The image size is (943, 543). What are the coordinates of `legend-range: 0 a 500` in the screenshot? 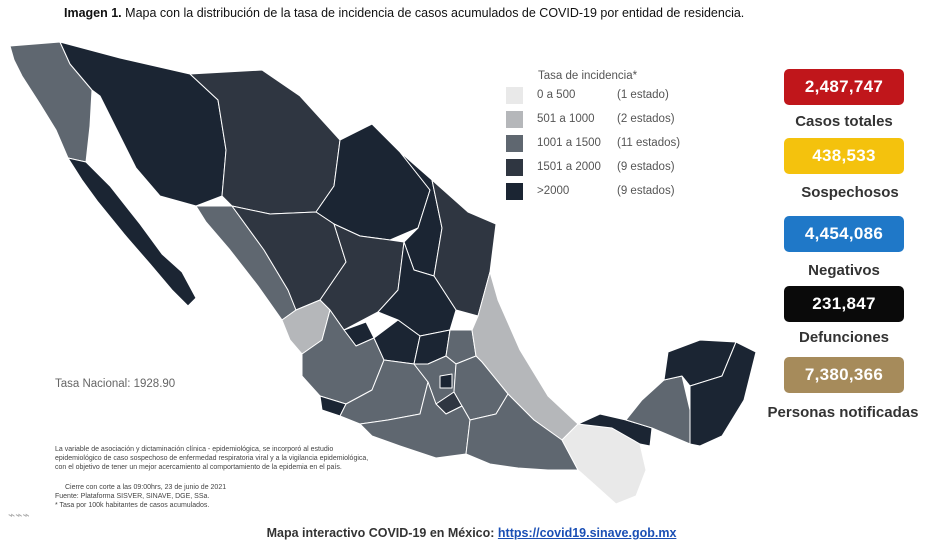 It's located at (556, 95).